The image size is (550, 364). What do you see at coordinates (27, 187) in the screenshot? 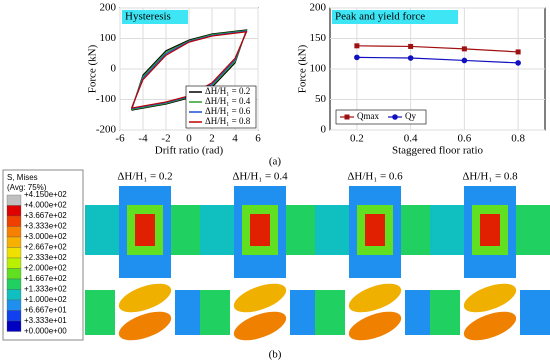
I see `contour-subtitle: (Avg: 75%)` at bounding box center [27, 187].